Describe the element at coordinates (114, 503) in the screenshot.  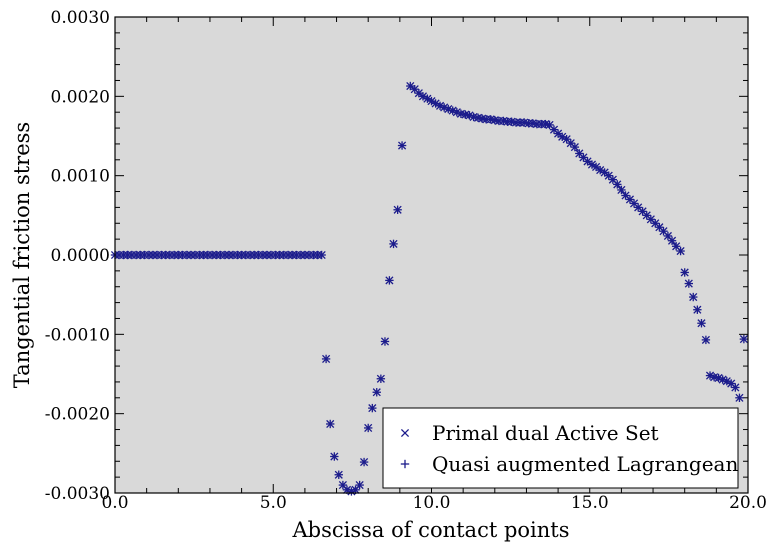
I see `x-tick-label: 0.0` at that location.